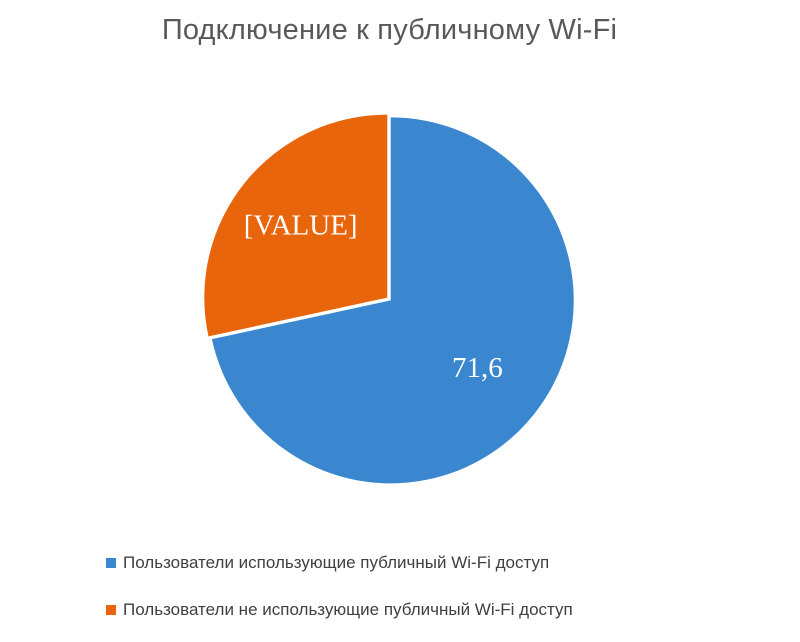 The image size is (800, 642). Describe the element at coordinates (111, 610) in the screenshot. I see `legend-swatch-non-users` at that location.